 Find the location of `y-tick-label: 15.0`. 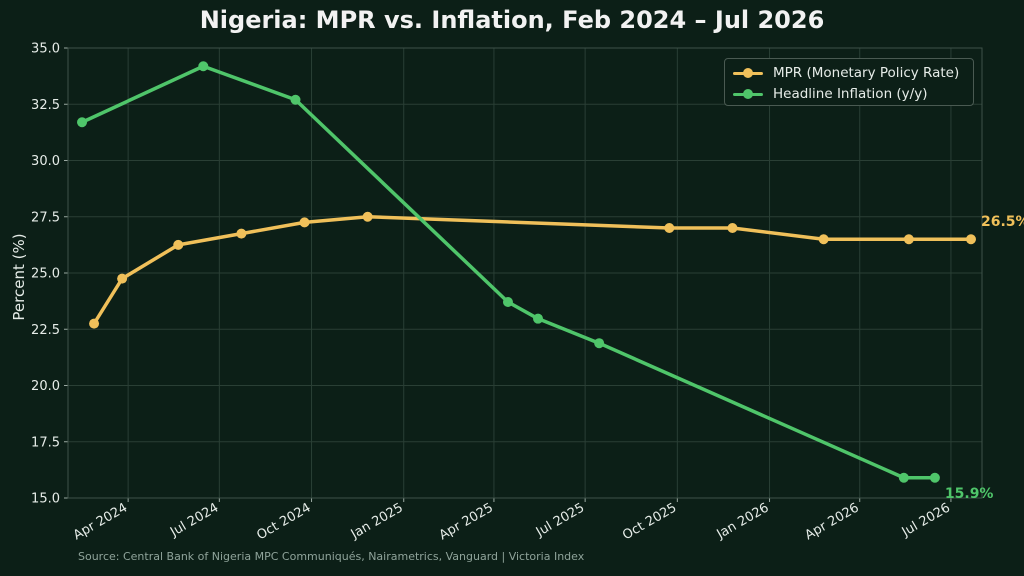

y-tick-label: 15.0 is located at coordinates (45, 499).